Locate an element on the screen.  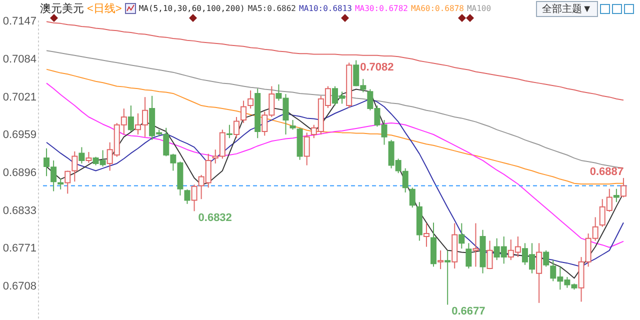
annotation: 0.6887 is located at coordinates (607, 172).